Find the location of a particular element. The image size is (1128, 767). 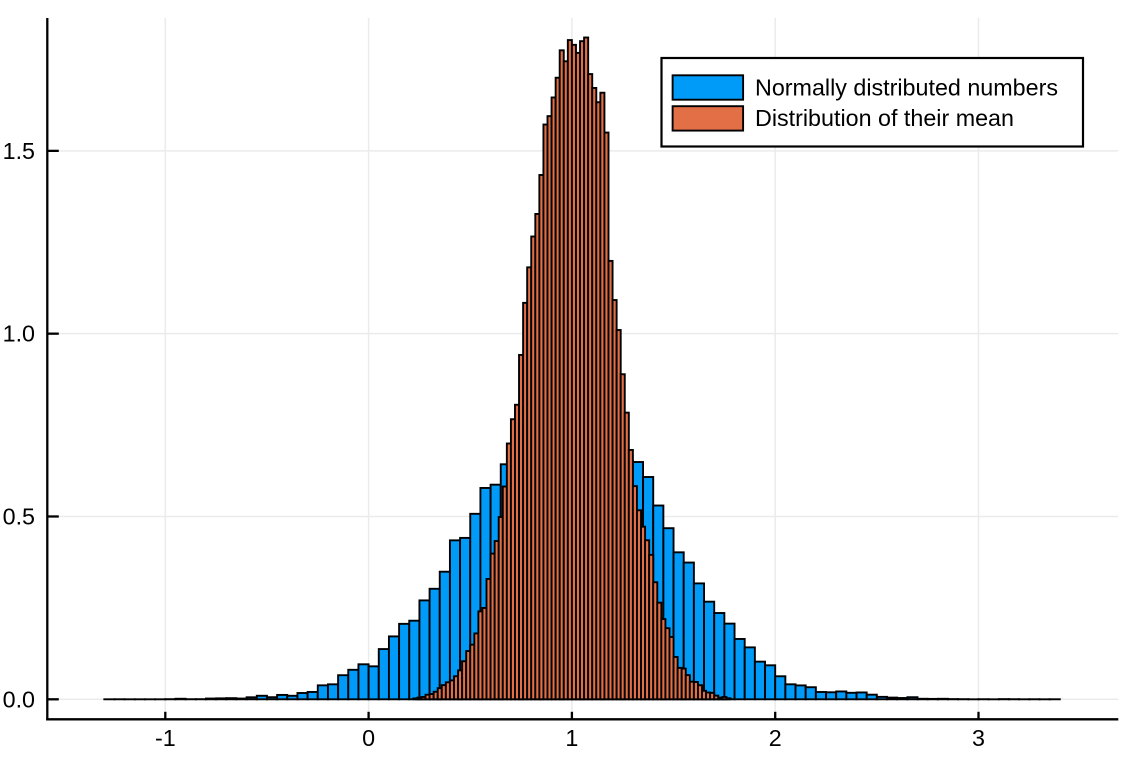

svg-text: 0 is located at coordinates (368, 738).